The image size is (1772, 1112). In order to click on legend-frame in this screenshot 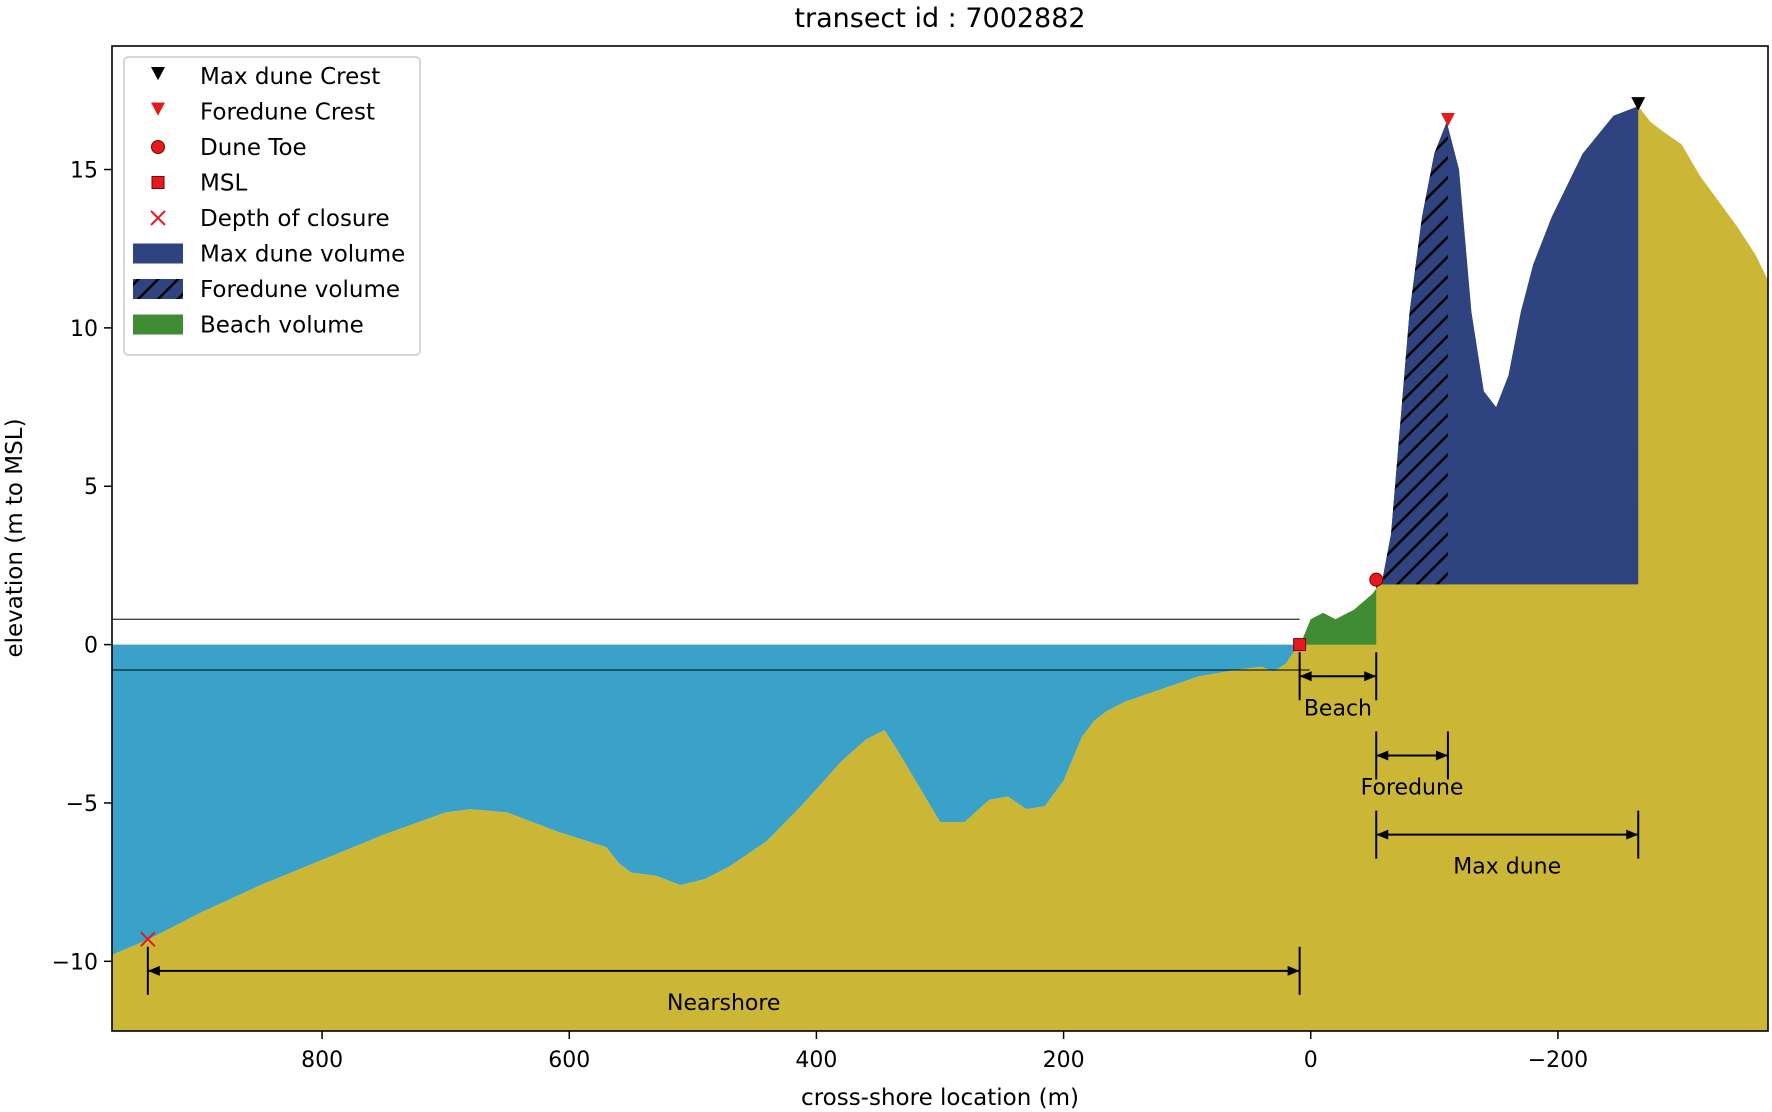, I will do `click(272, 206)`.